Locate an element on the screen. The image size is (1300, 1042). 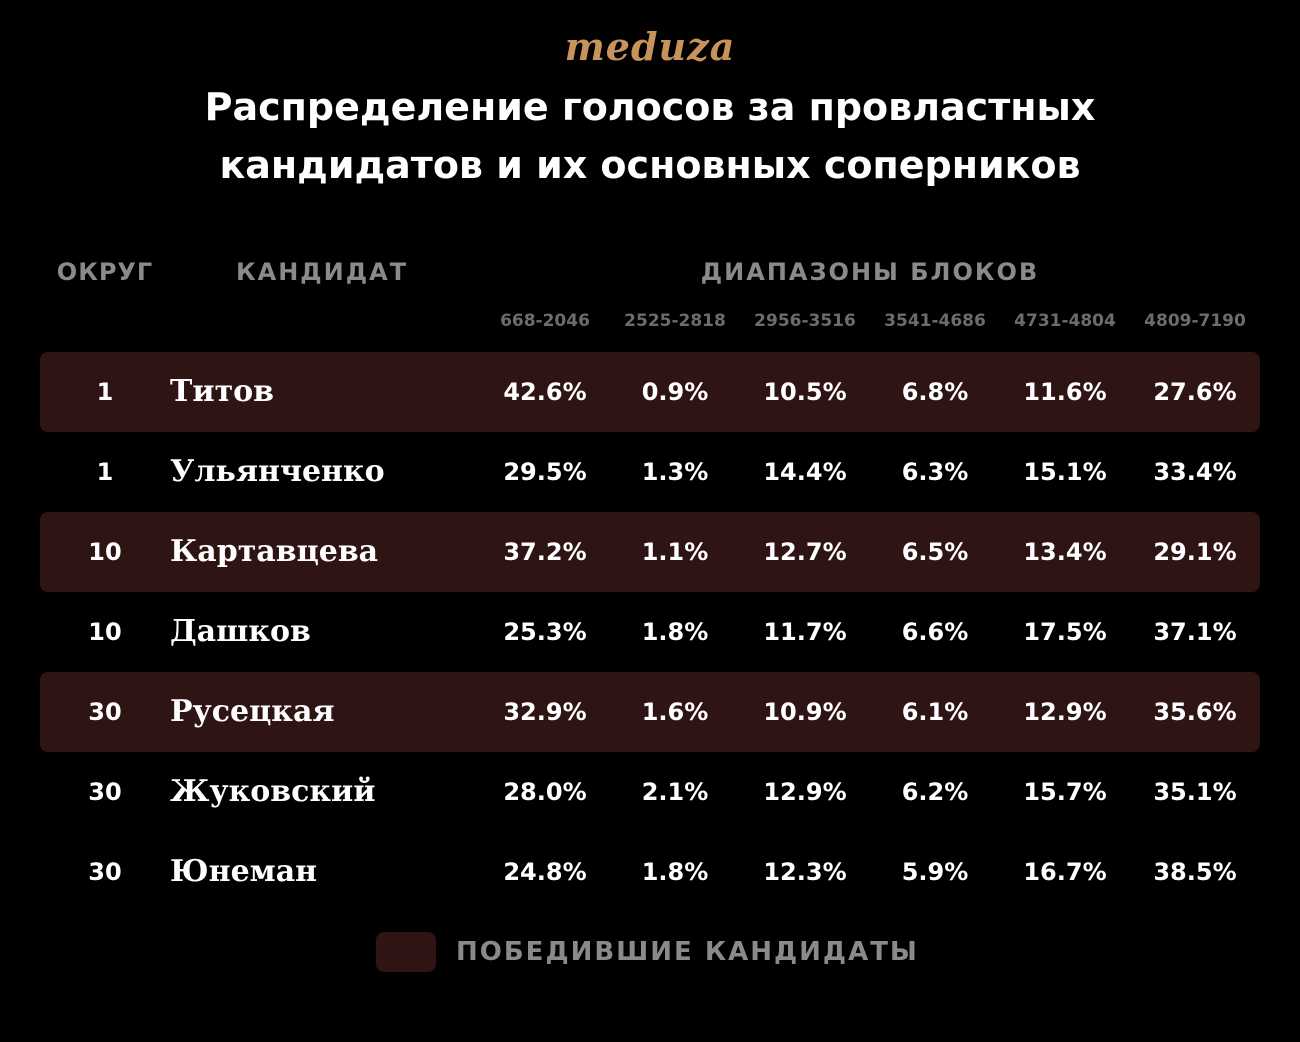
value-cell: 24.8% is located at coordinates (545, 872).